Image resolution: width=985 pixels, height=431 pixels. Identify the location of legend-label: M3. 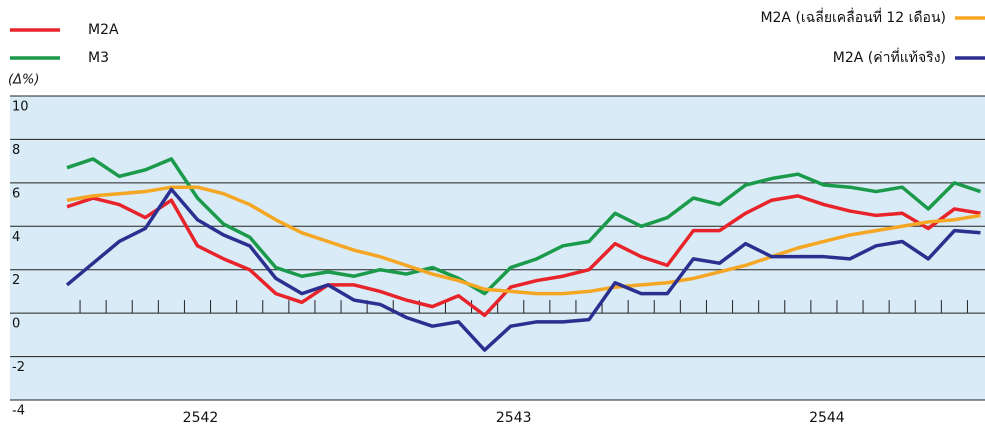
(98, 58).